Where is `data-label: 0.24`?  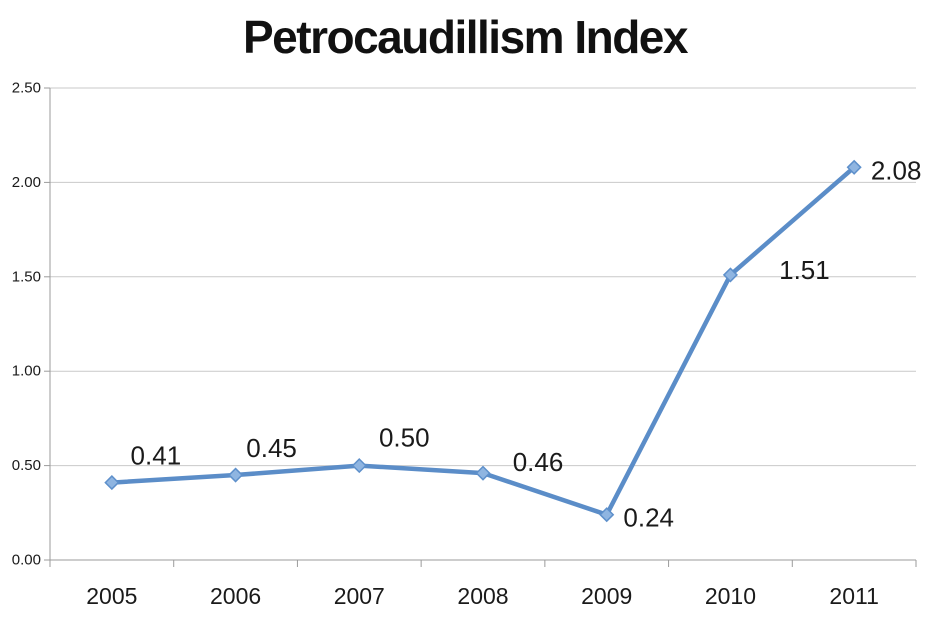 data-label: 0.24 is located at coordinates (648, 518).